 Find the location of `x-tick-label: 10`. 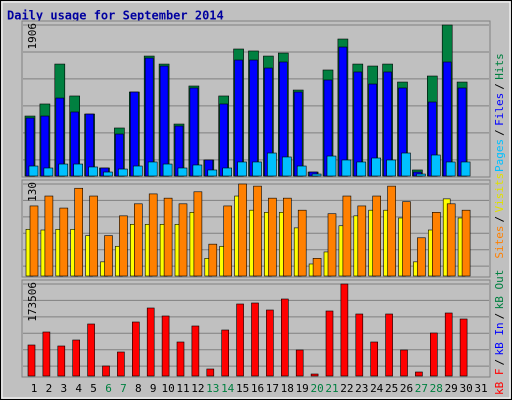

x-tick-label: 10 is located at coordinates (167, 388).